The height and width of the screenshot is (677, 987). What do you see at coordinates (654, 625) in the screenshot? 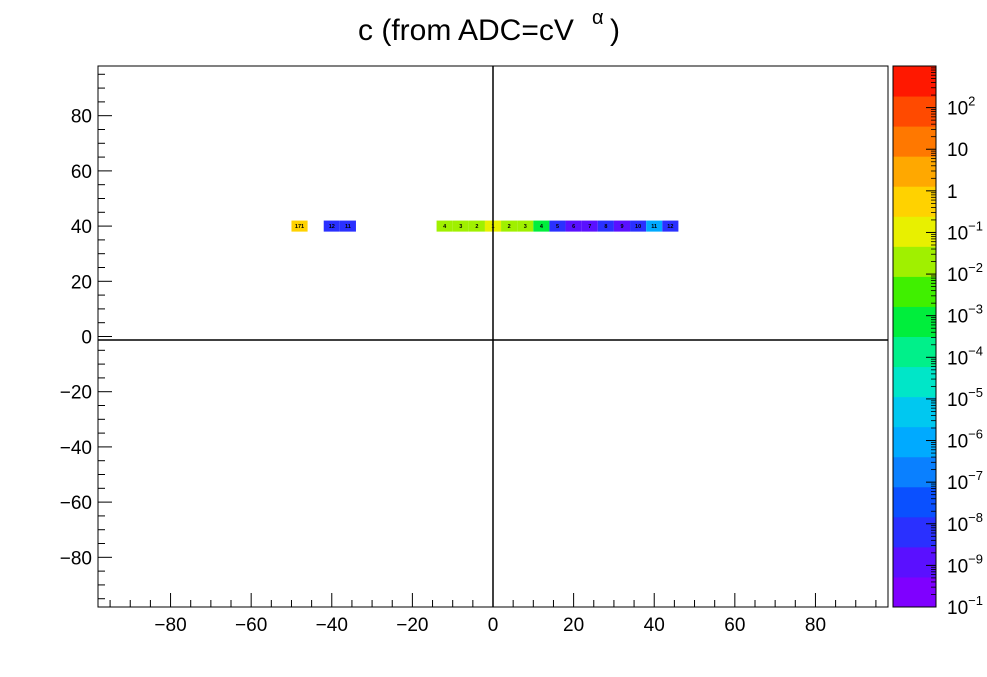
I see `x-tick-label: 40` at bounding box center [654, 625].